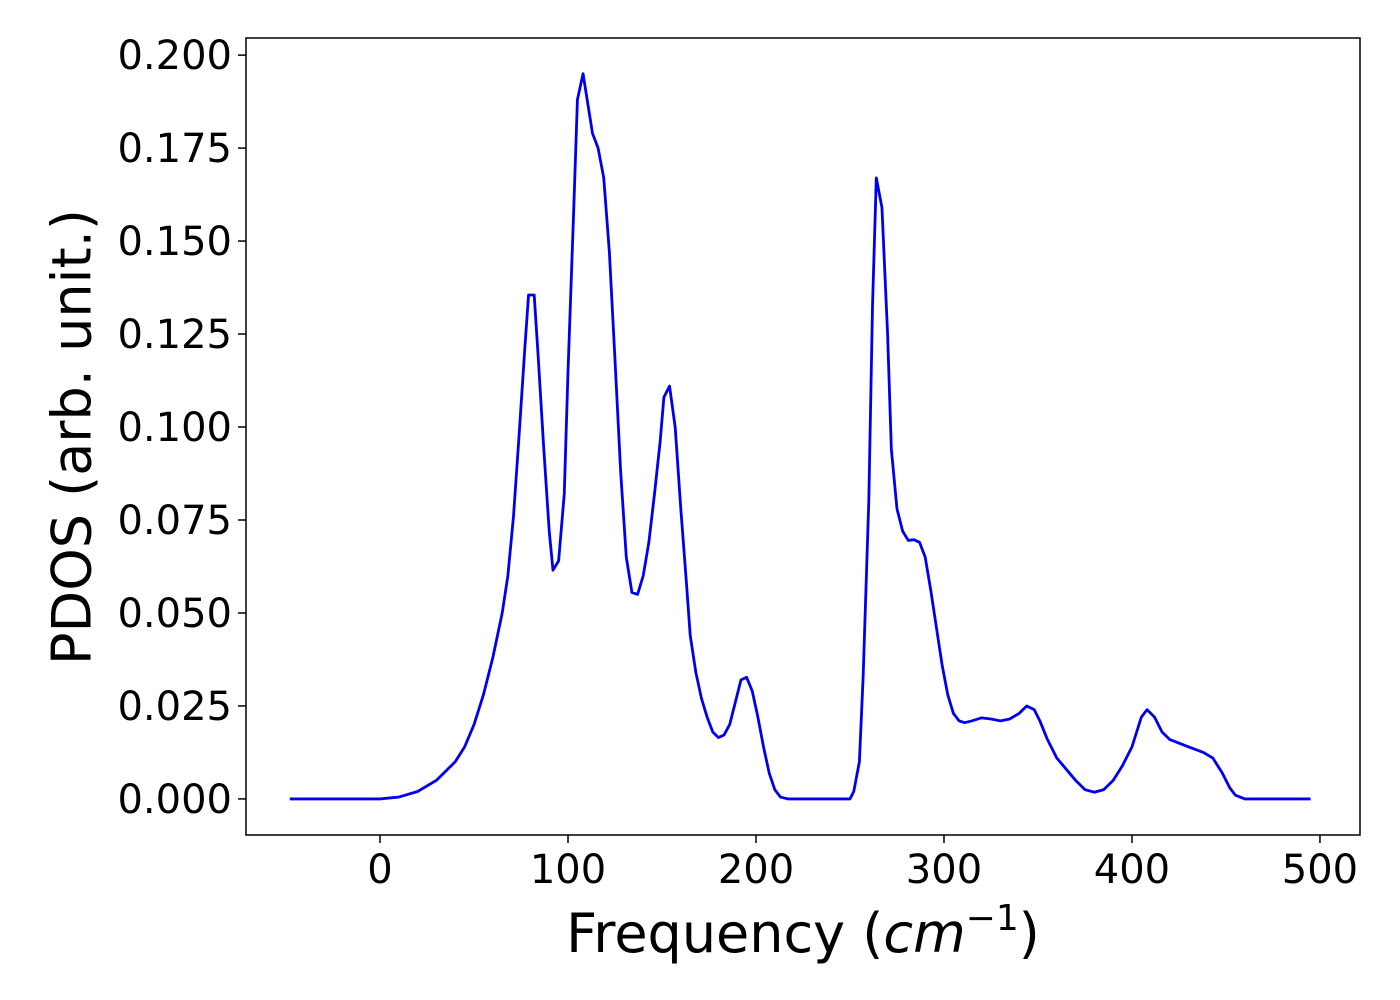  Describe the element at coordinates (756, 870) in the screenshot. I see `x-tick-label: 200` at that location.